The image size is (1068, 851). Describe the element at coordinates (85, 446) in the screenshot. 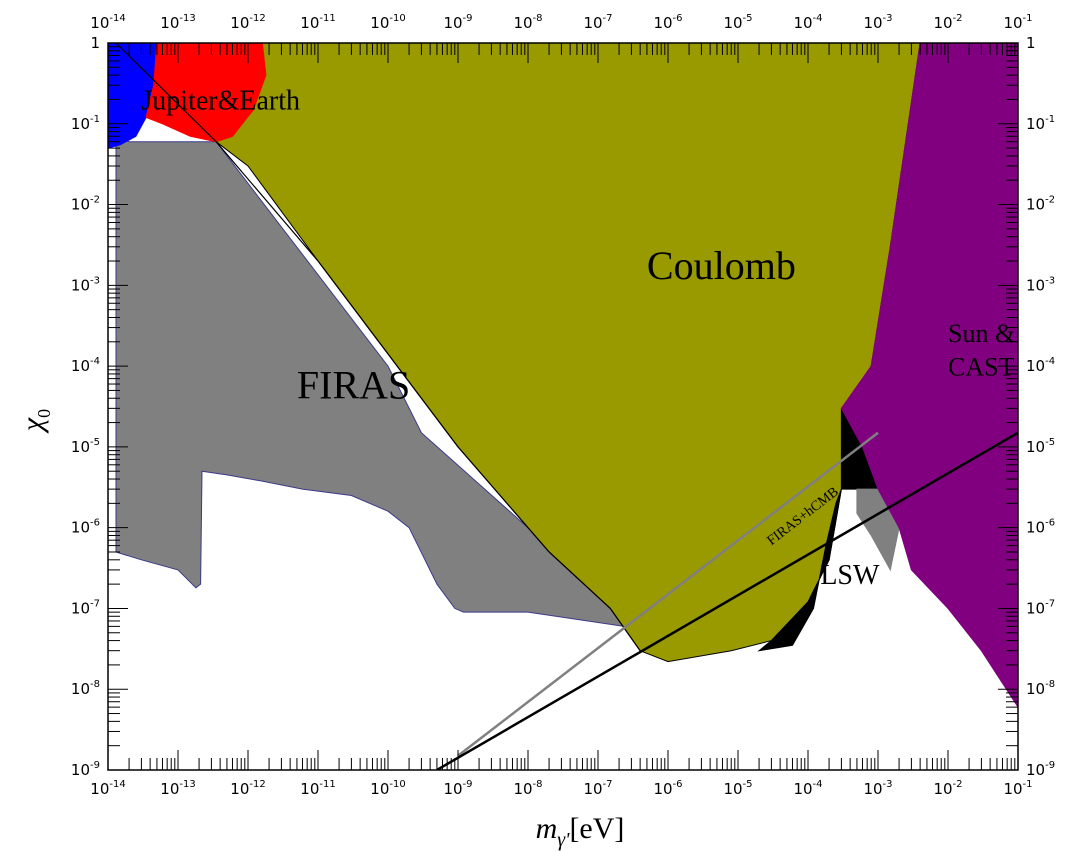

I see `y-tick-label-left: 10⁻⁵` at that location.